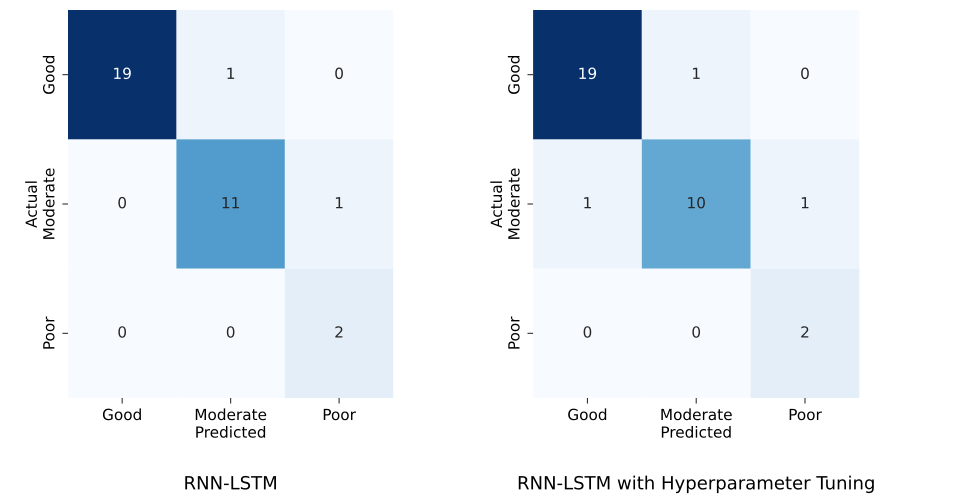 This screenshot has width=957, height=500. Describe the element at coordinates (230, 202) in the screenshot. I see `data-label: 11` at that location.